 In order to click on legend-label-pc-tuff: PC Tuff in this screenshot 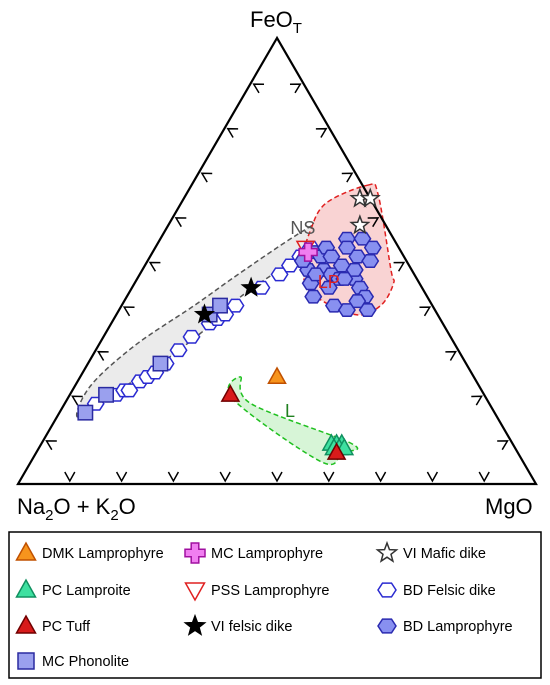, I will do `click(66, 627)`.